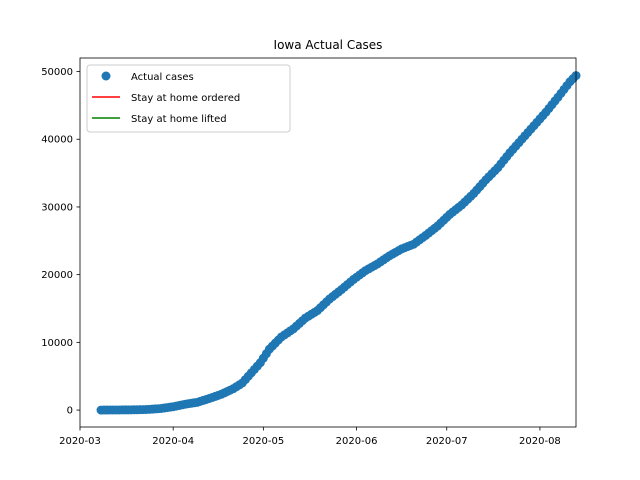 The height and width of the screenshot is (480, 640). Describe the element at coordinates (57, 275) in the screenshot. I see `y-tick-label: 20000` at that location.